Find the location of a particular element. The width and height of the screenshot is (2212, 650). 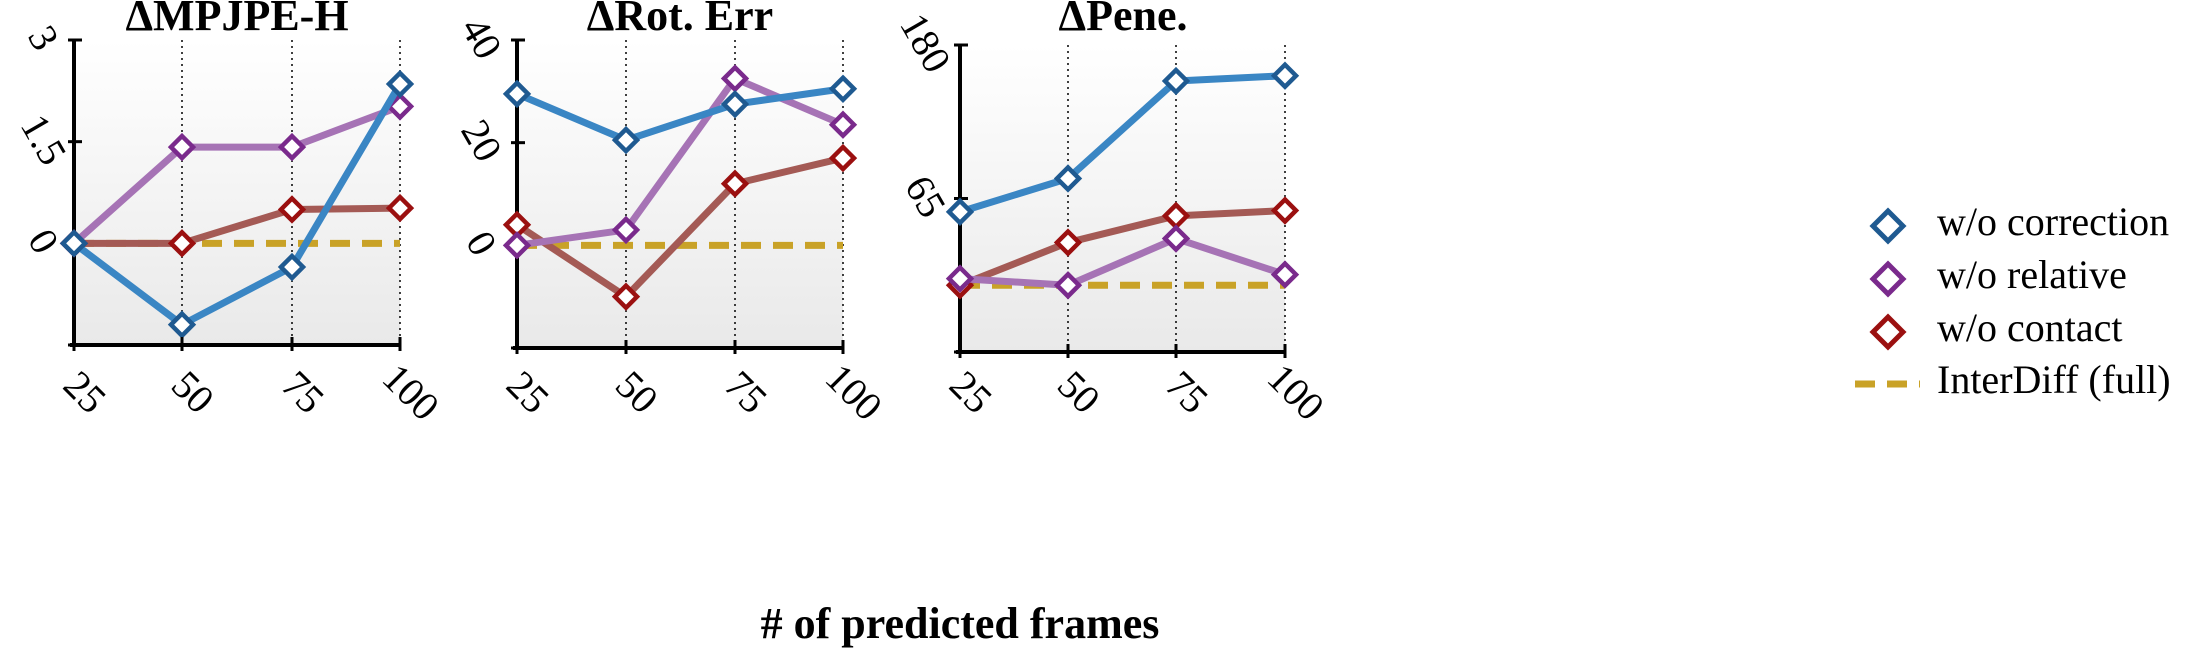

legend-item: w/o contact is located at coordinates (1996, 328).